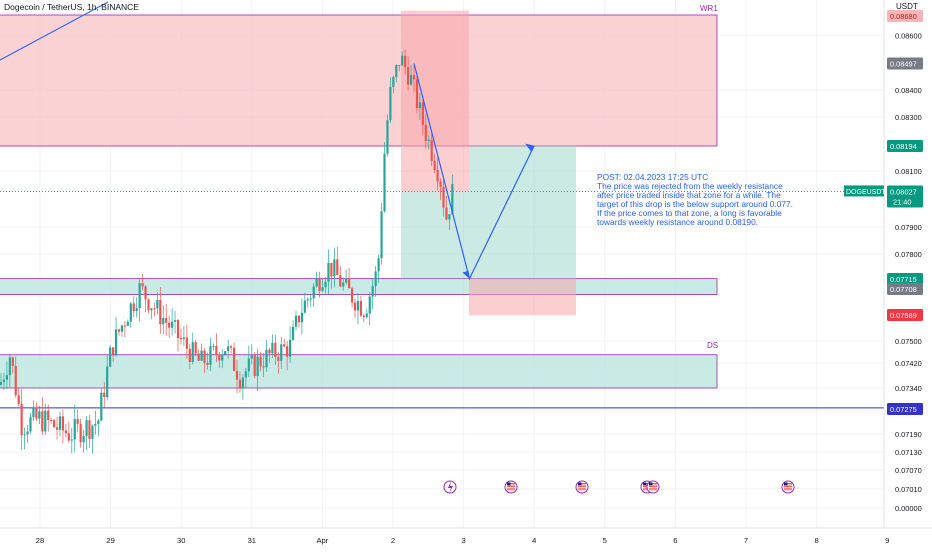 This screenshot has height=555, width=932. I want to click on target-low-badge-text: 0.07708, so click(903, 289).